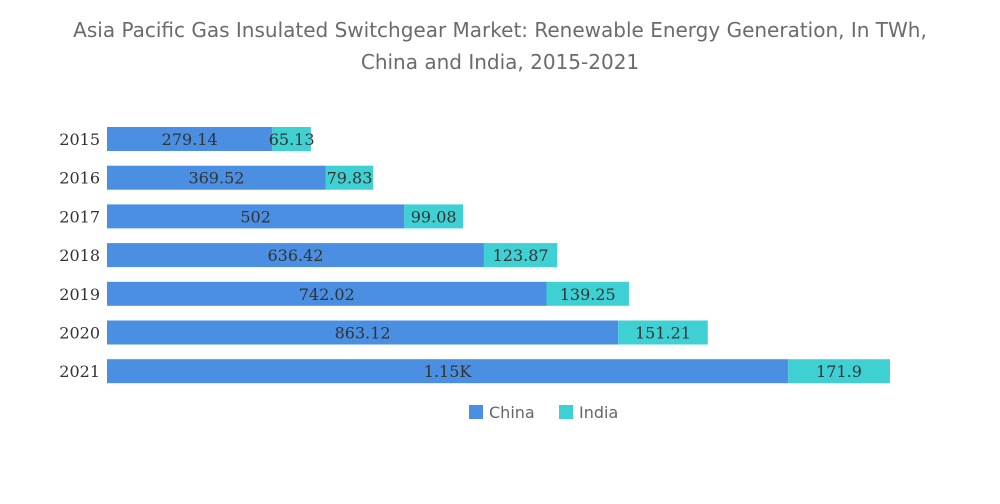 This screenshot has width=1000, height=504. I want to click on data-label-india-2017: 99.08, so click(434, 216).